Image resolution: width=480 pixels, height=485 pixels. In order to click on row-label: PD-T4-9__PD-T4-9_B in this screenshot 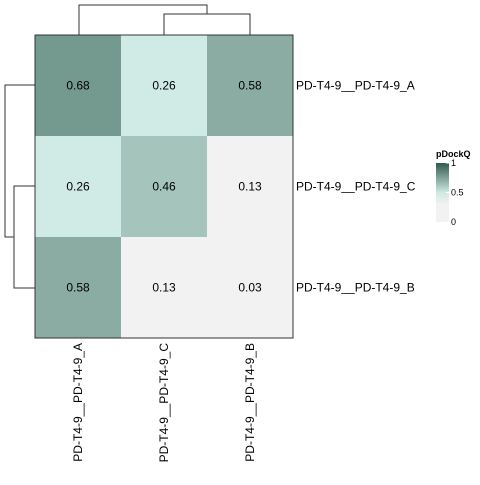, I will do `click(355, 288)`.